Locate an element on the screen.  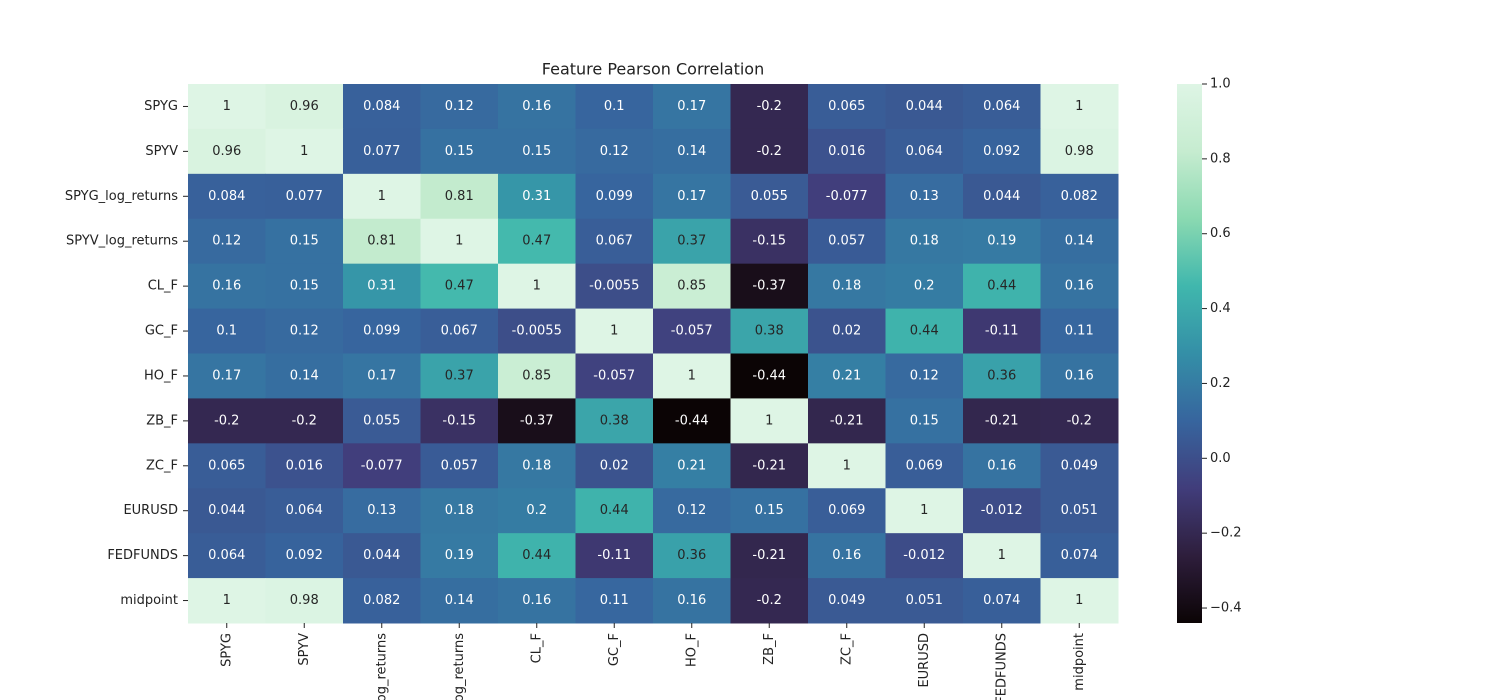
cell-label: 0.082 is located at coordinates (381, 600).